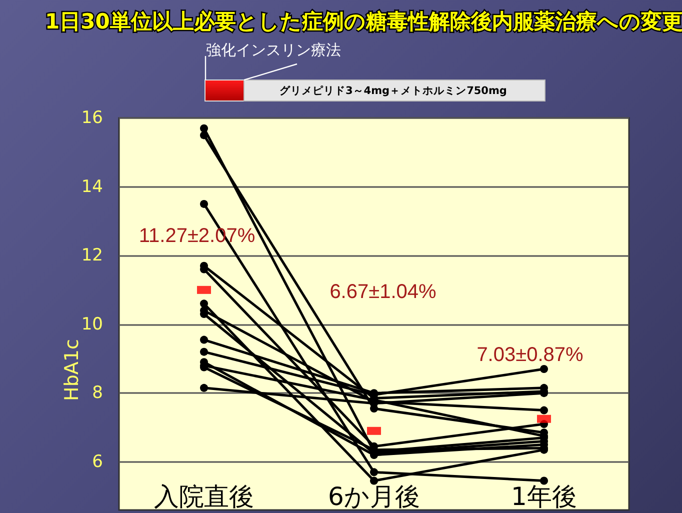 Image resolution: width=682 pixels, height=513 pixels. What do you see at coordinates (383, 292) in the screenshot?
I see `annotation: 6.67±1.04%` at bounding box center [383, 292].